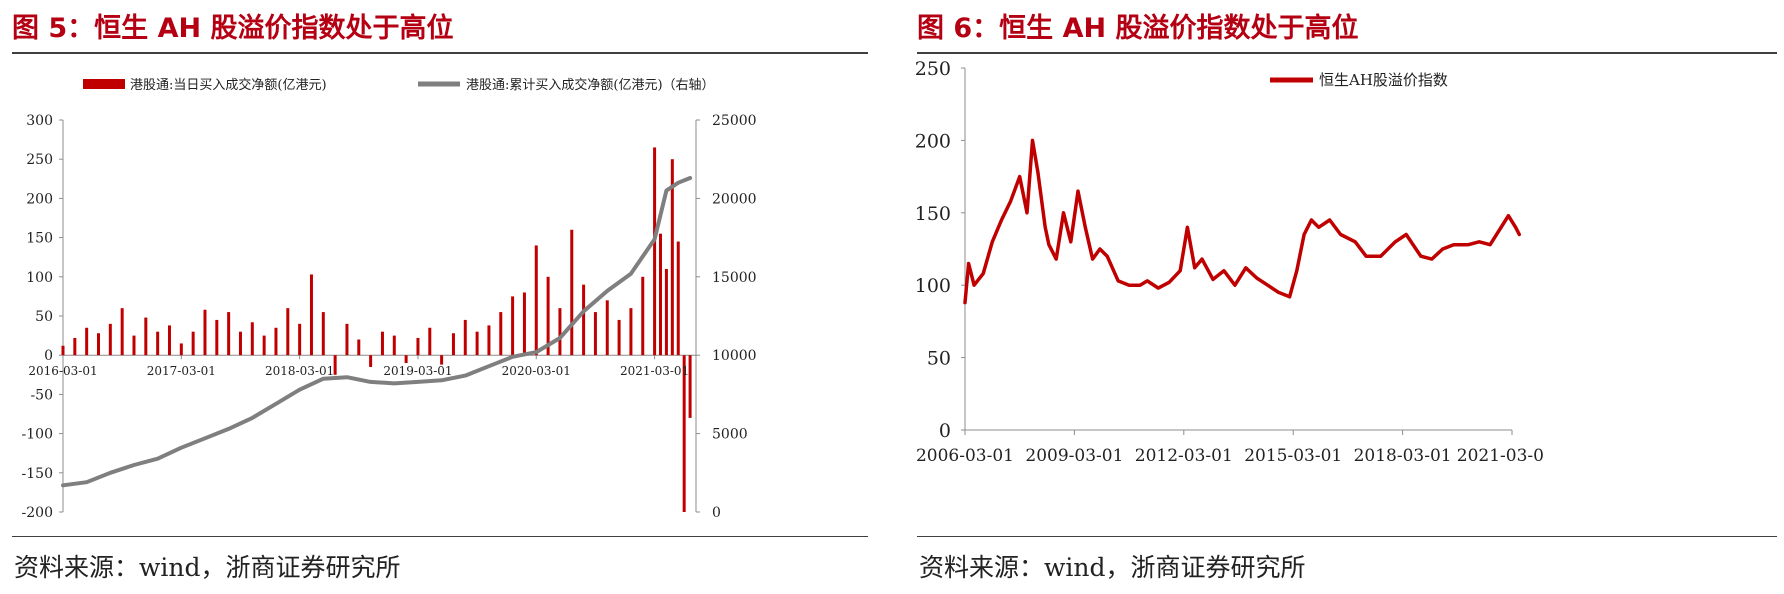  I want to click on x-tick-label: 2017-03-01, so click(181, 371).